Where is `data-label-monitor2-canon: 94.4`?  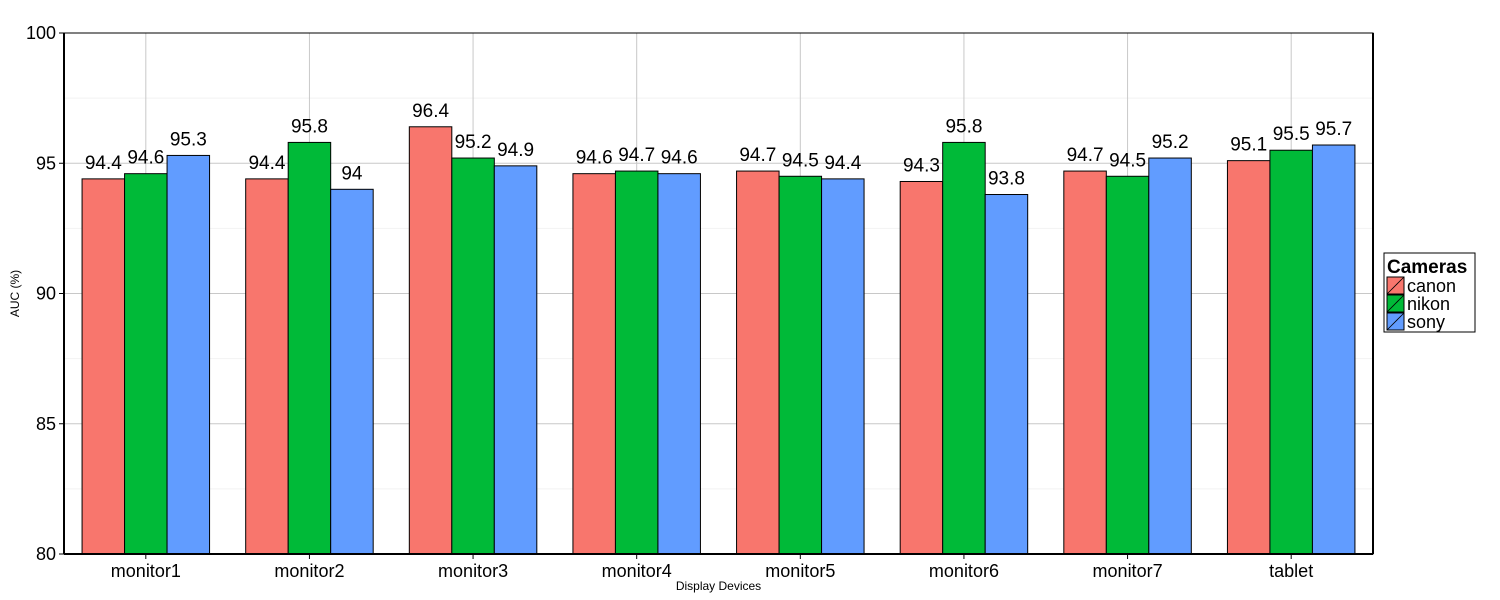 data-label-monitor2-canon: 94.4 is located at coordinates (266, 163).